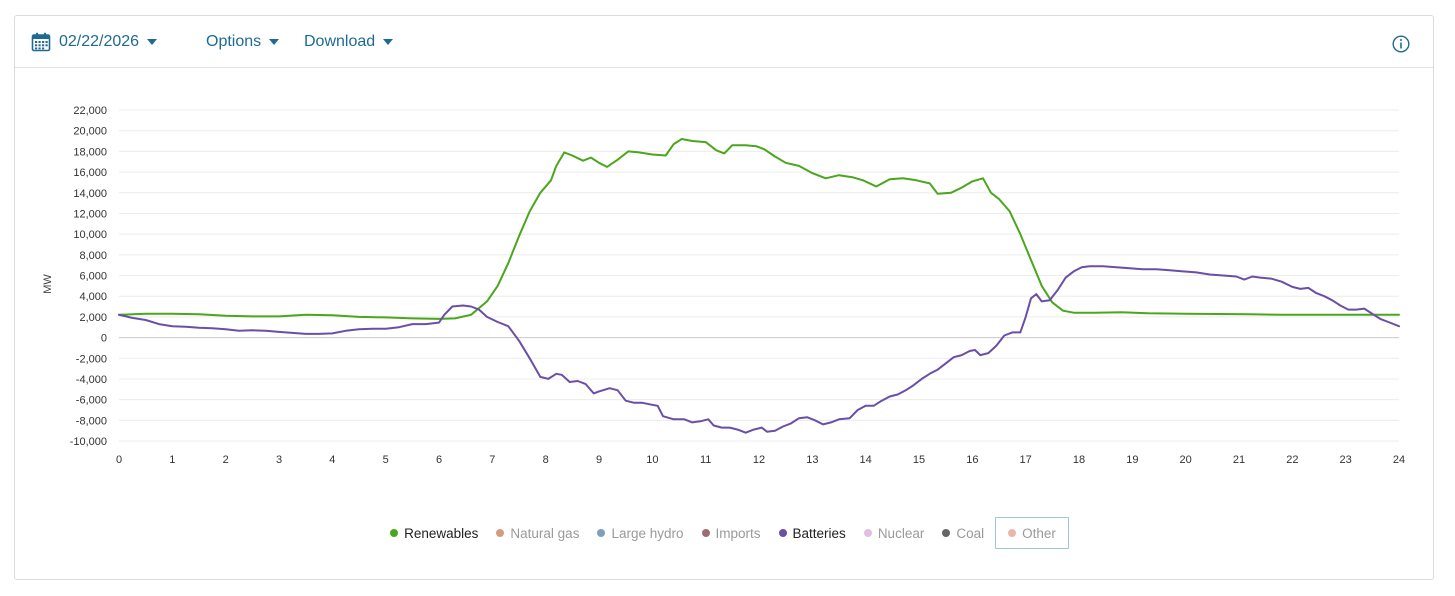  I want to click on y-tick-label: 20,000, so click(90, 132).